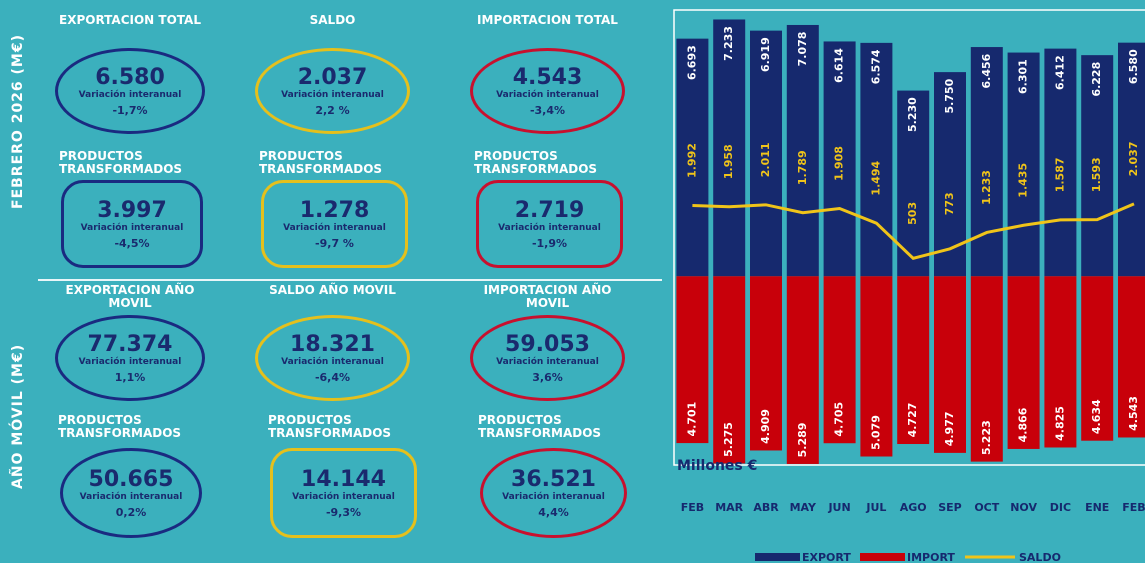 Image resolution: width=1145 pixels, height=563 pixels. Describe the element at coordinates (913, 507) in the screenshot. I see `x-tick-label: AGO` at that location.